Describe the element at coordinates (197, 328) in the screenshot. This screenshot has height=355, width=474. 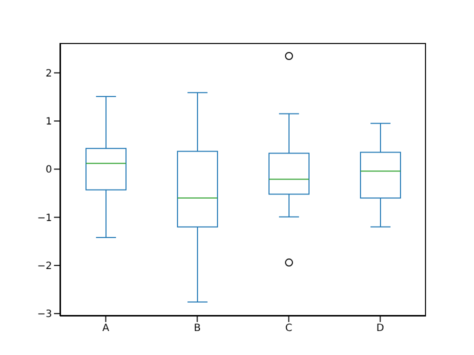
I see `x-tick-label: B` at that location.